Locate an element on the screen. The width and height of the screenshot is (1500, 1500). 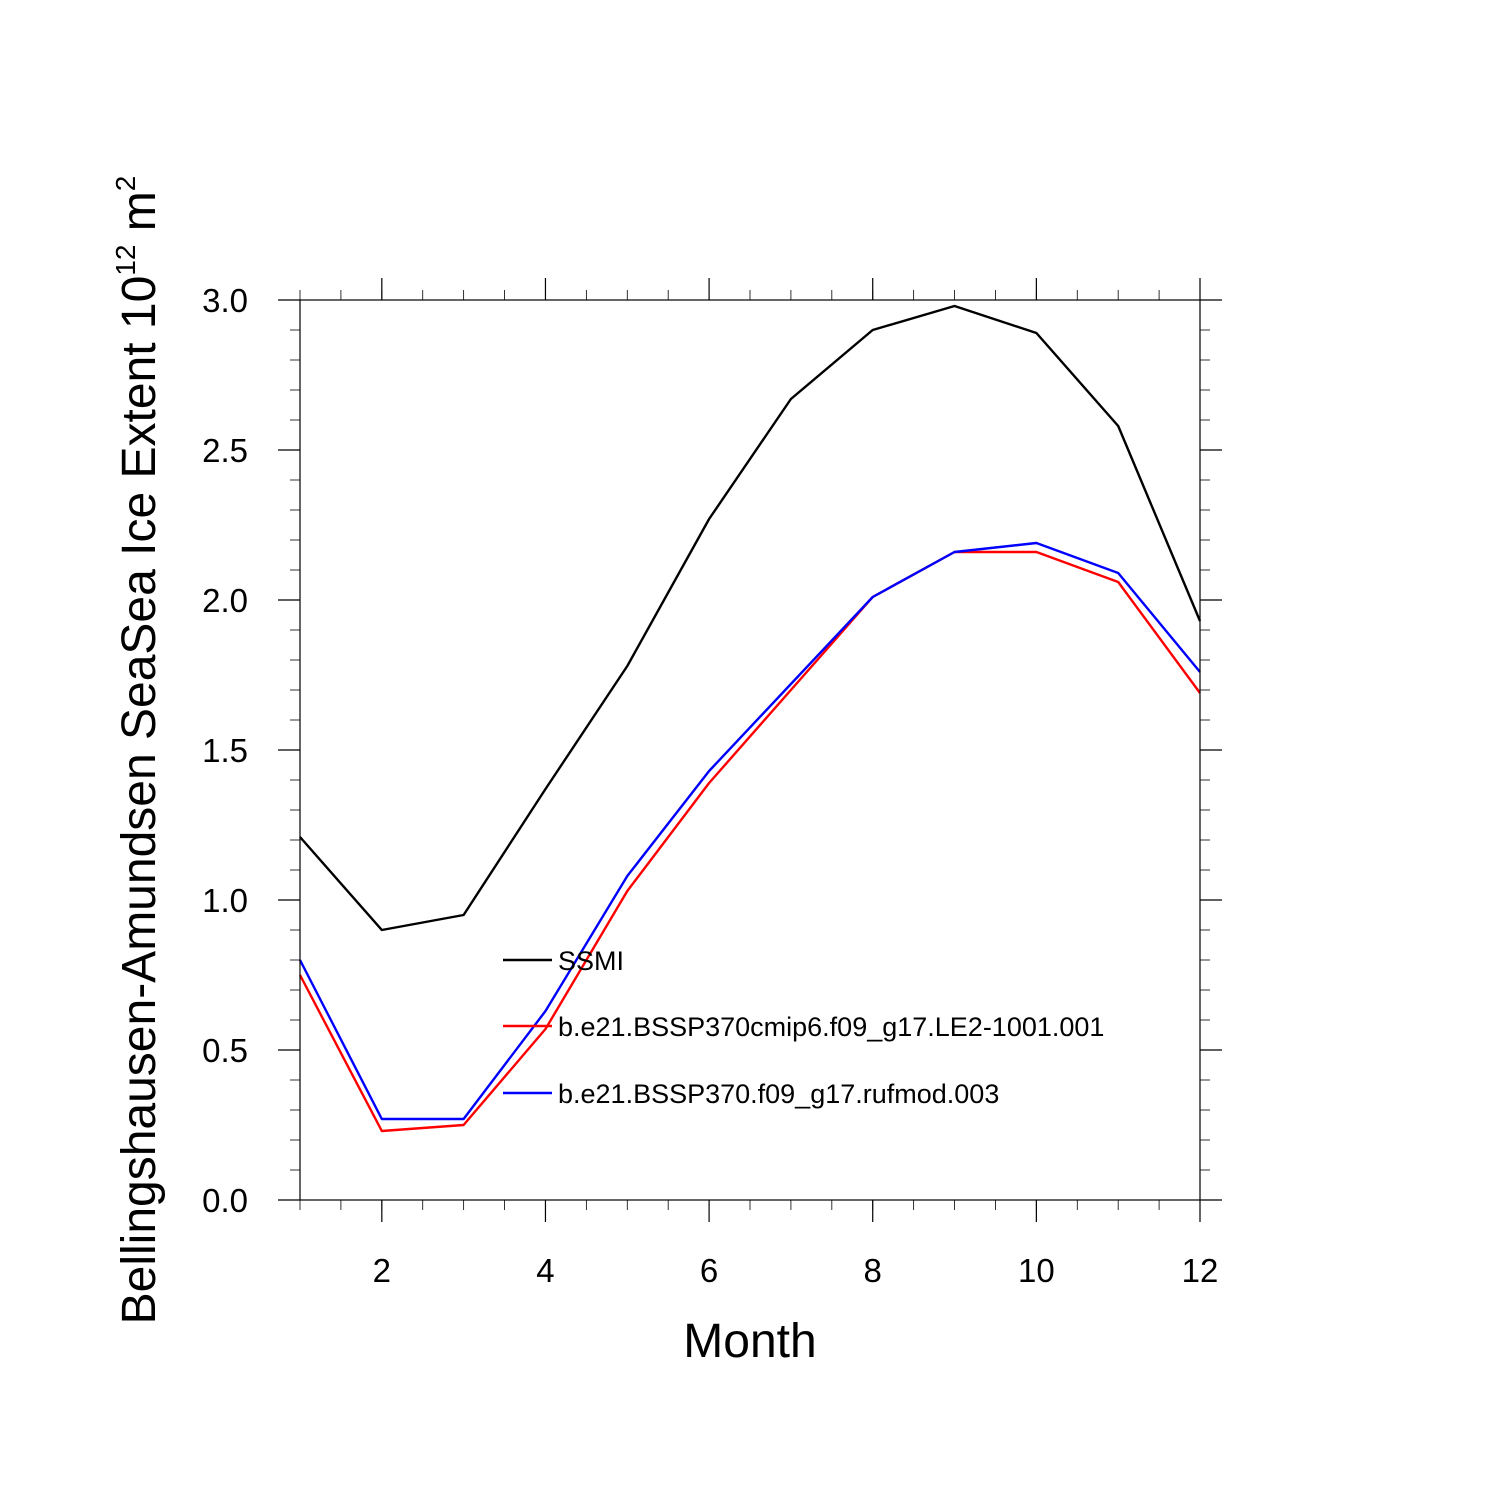
x-tick-label: 10 is located at coordinates (1036, 1270).